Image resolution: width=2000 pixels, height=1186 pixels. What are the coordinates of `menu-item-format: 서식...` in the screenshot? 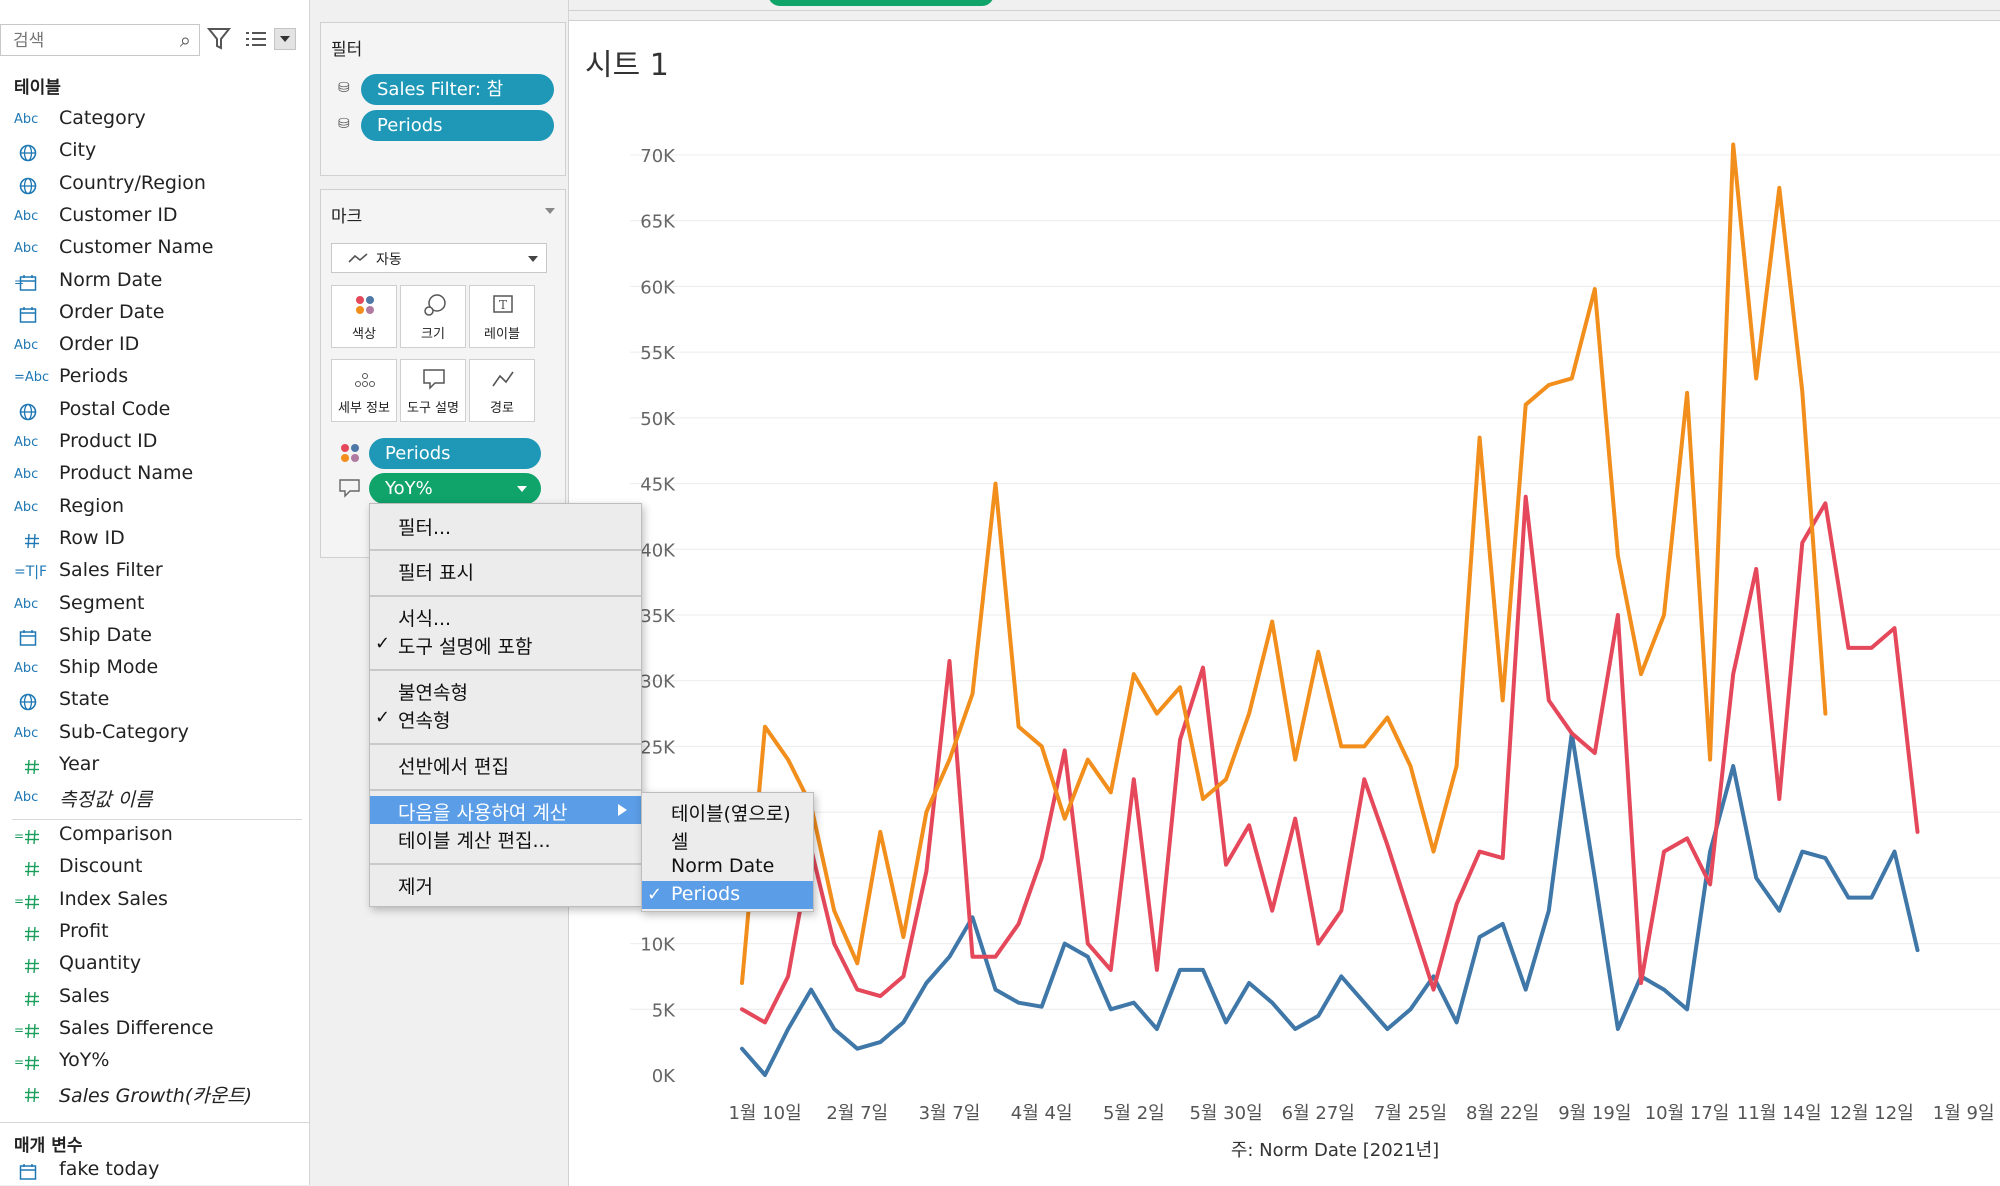 It's located at (505, 616).